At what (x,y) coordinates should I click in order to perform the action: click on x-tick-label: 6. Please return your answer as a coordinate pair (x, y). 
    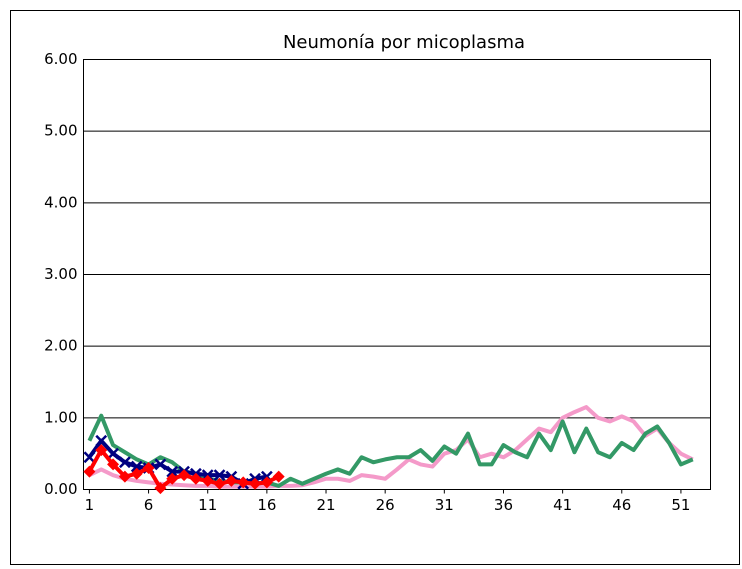
    Looking at the image, I should click on (149, 505).